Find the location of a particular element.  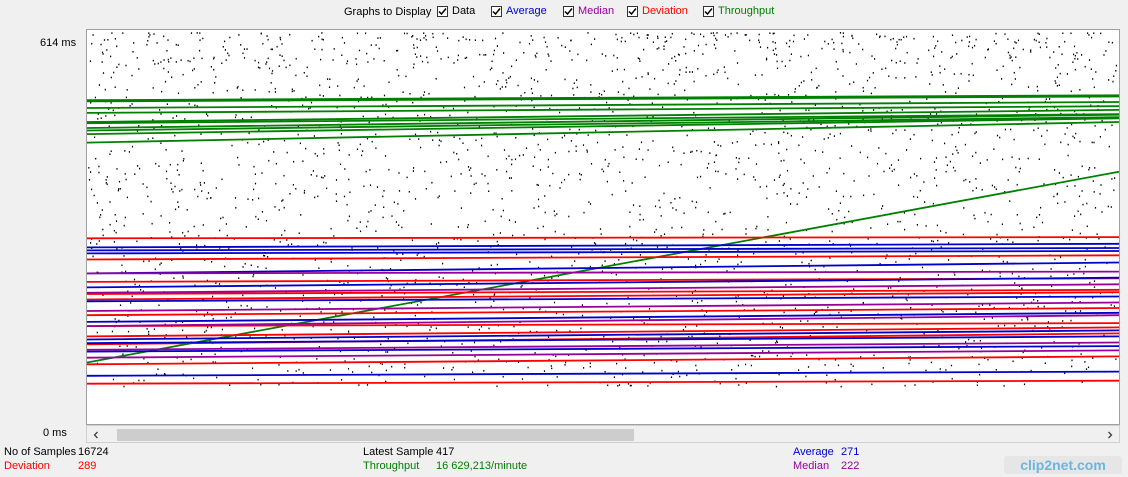

horizontal-scrollbar is located at coordinates (603, 434).